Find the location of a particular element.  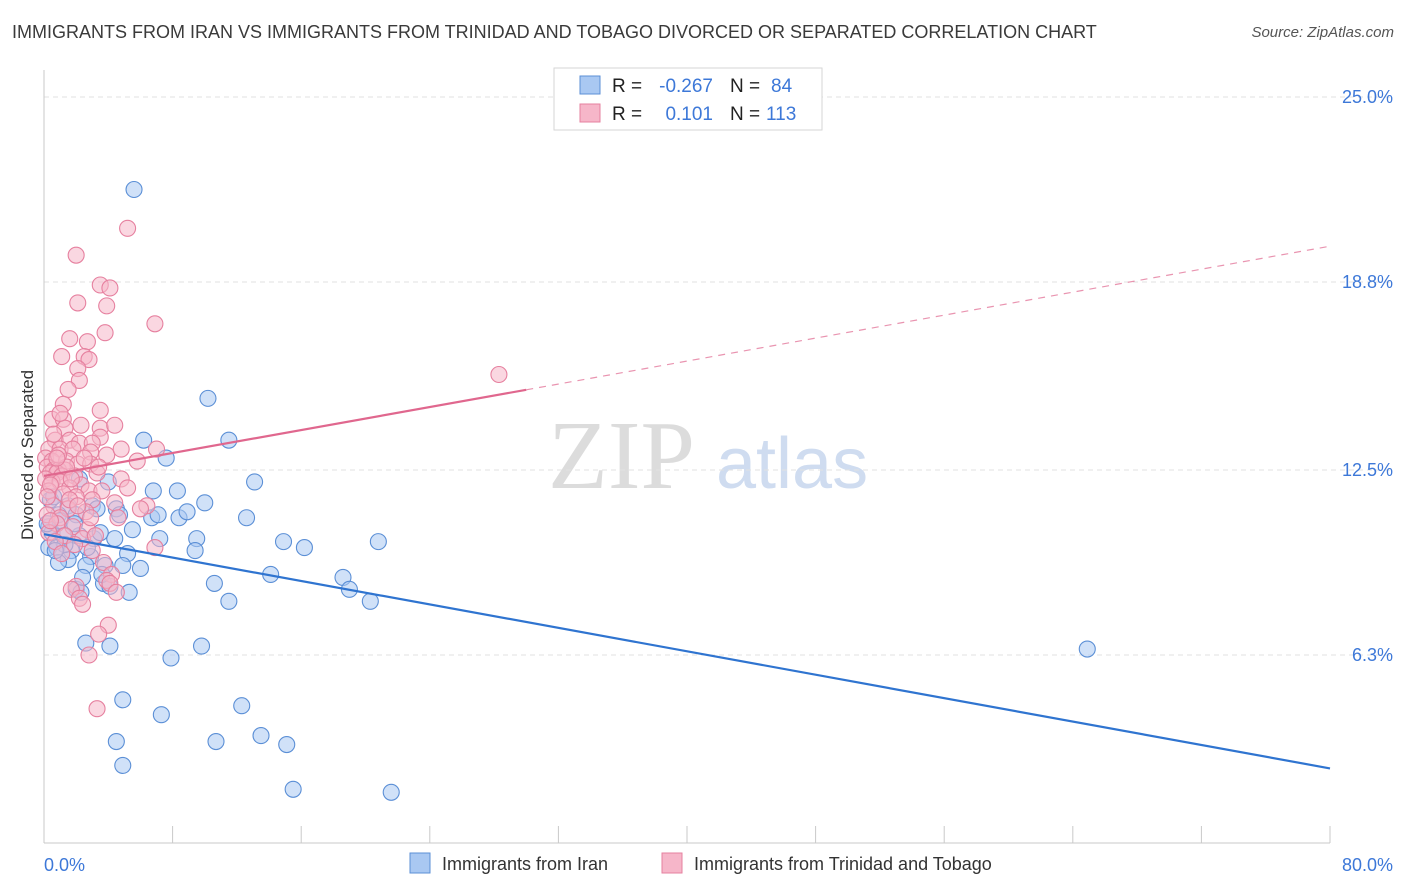

x-tick-label-min: 0.0% is located at coordinates (64, 865).